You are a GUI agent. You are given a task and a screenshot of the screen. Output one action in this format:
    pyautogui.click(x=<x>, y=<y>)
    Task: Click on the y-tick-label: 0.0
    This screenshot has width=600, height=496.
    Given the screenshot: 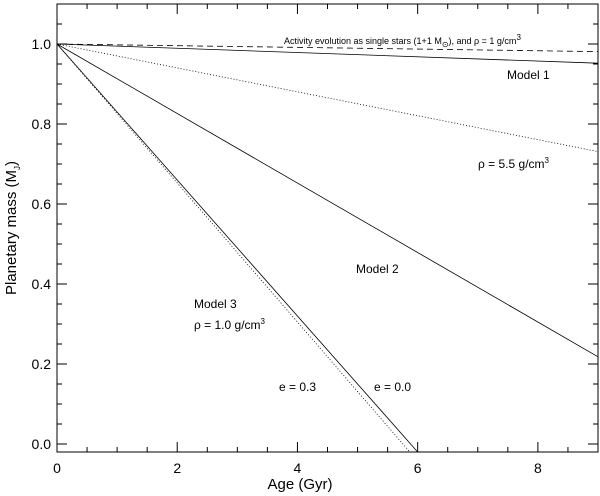 What is the action you would take?
    pyautogui.click(x=42, y=444)
    